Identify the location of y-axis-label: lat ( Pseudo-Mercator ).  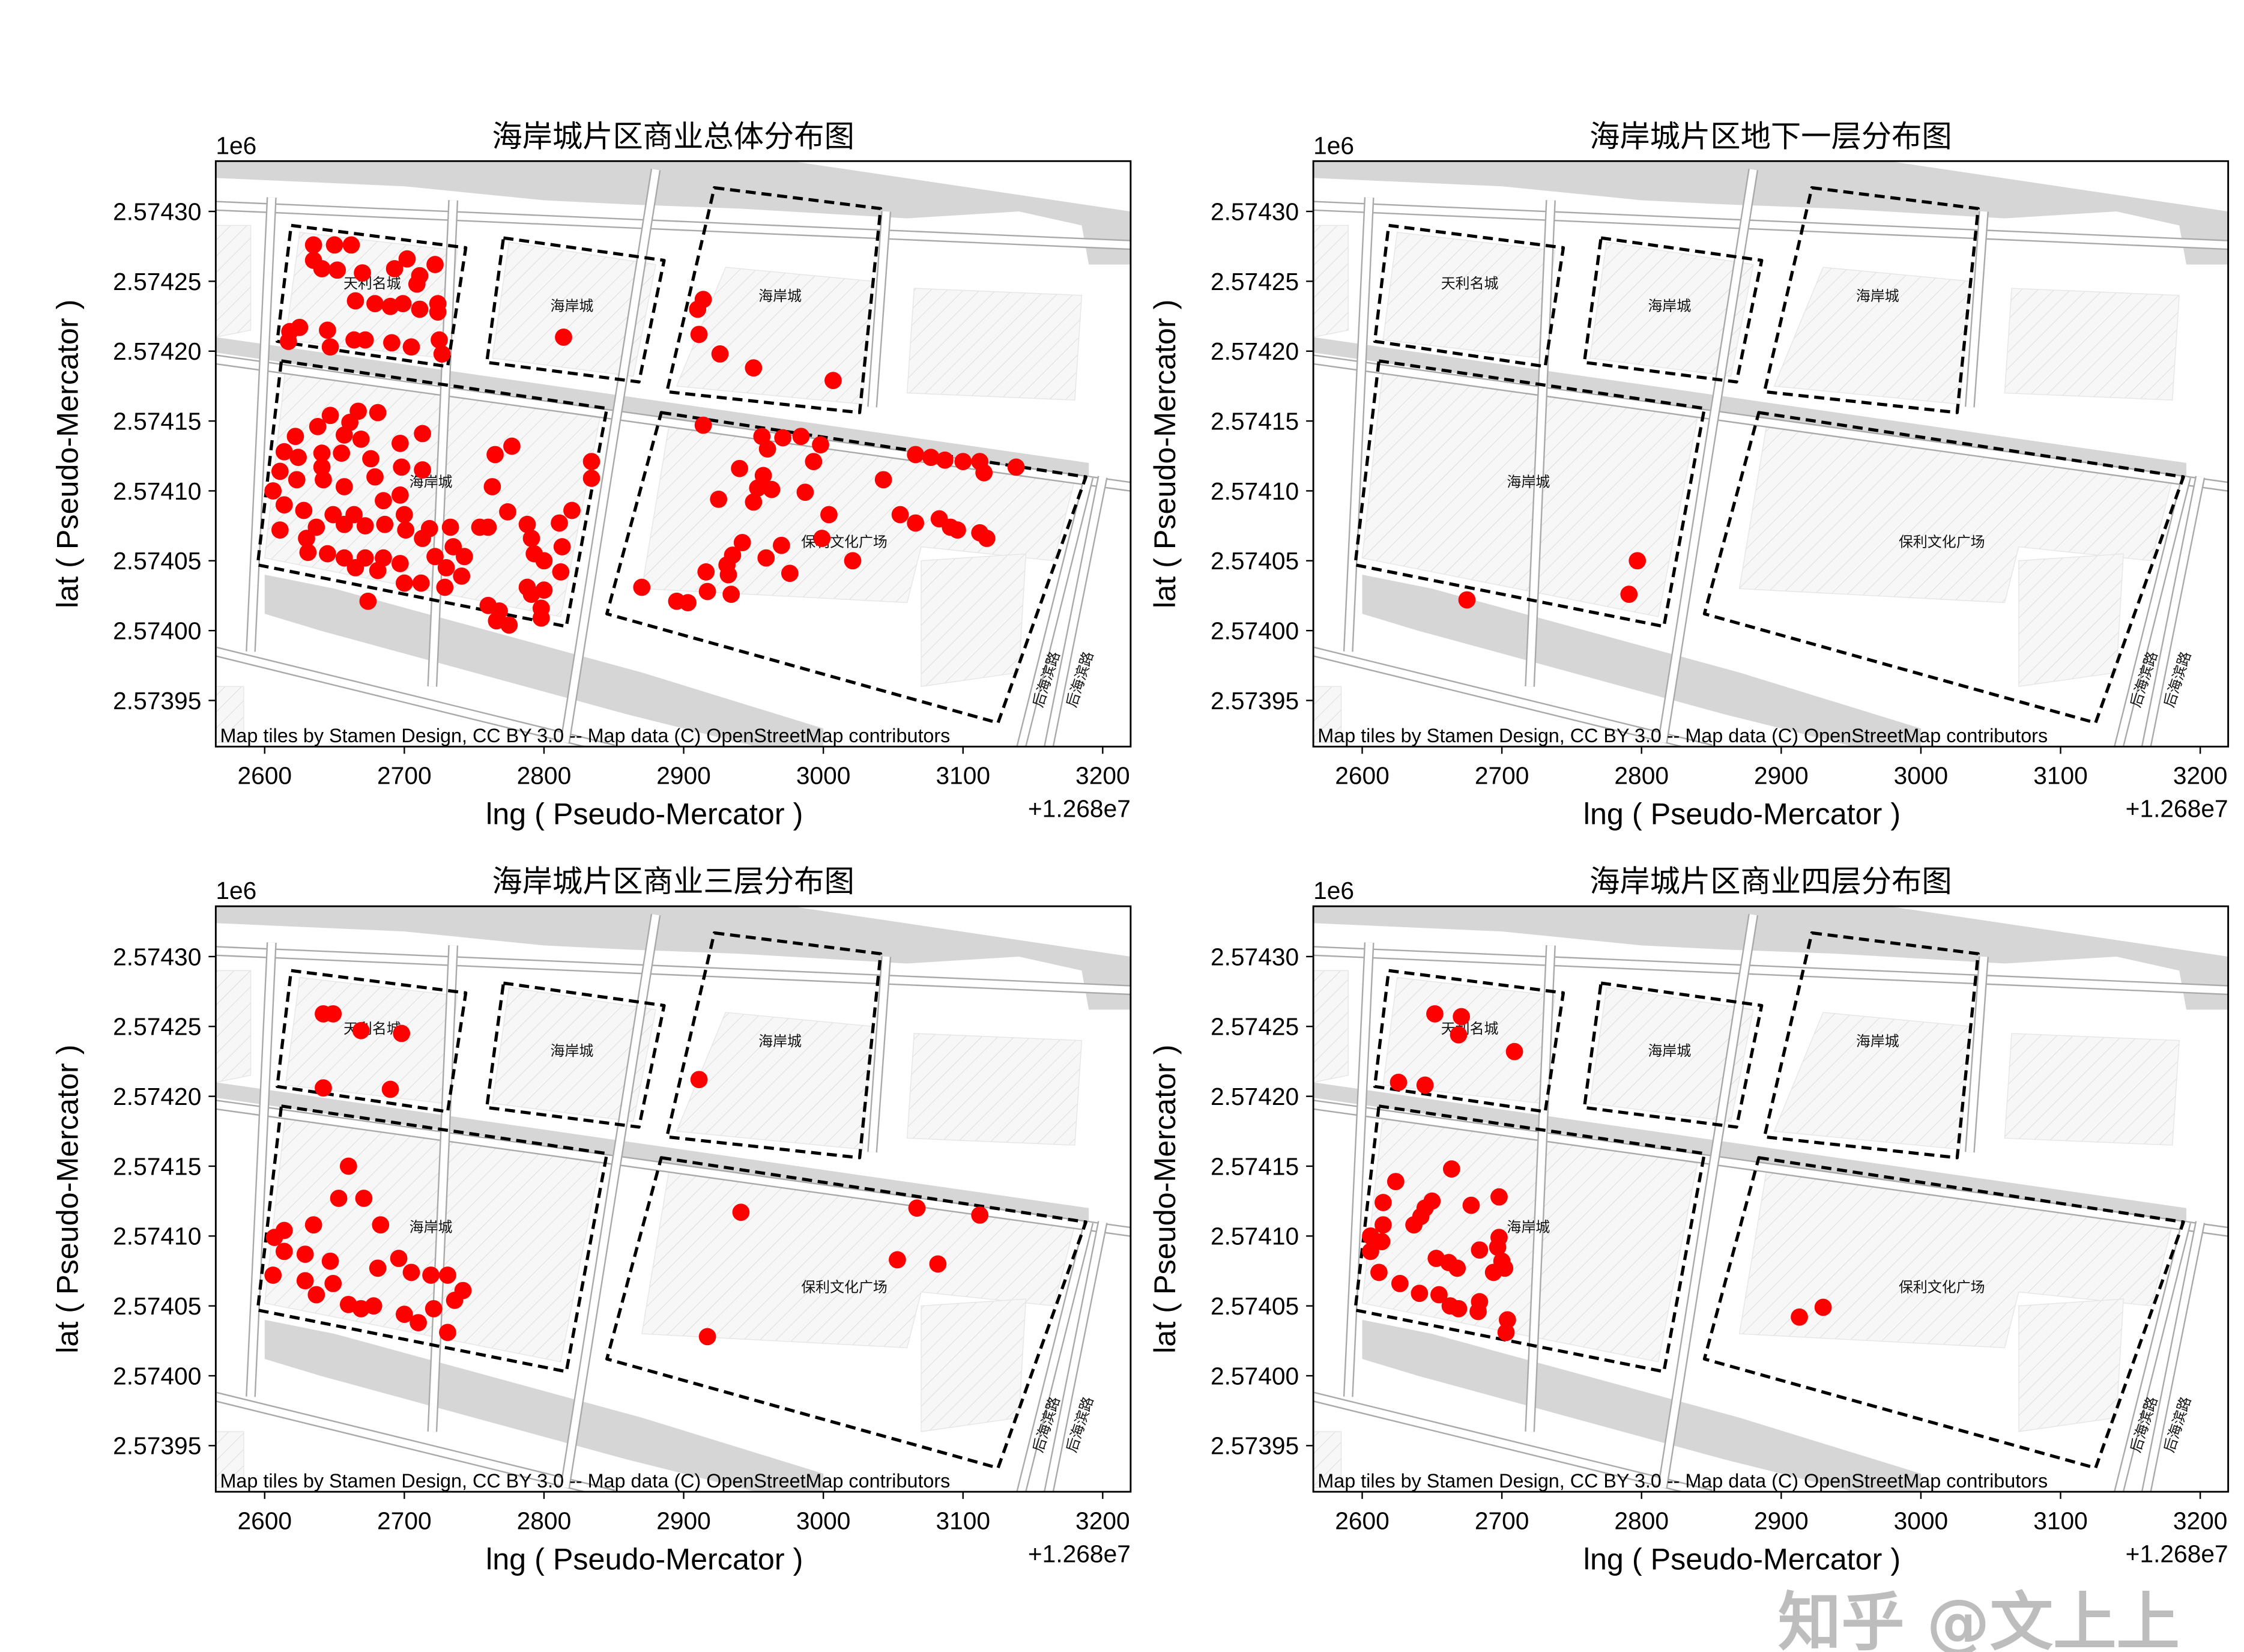
(1165, 454).